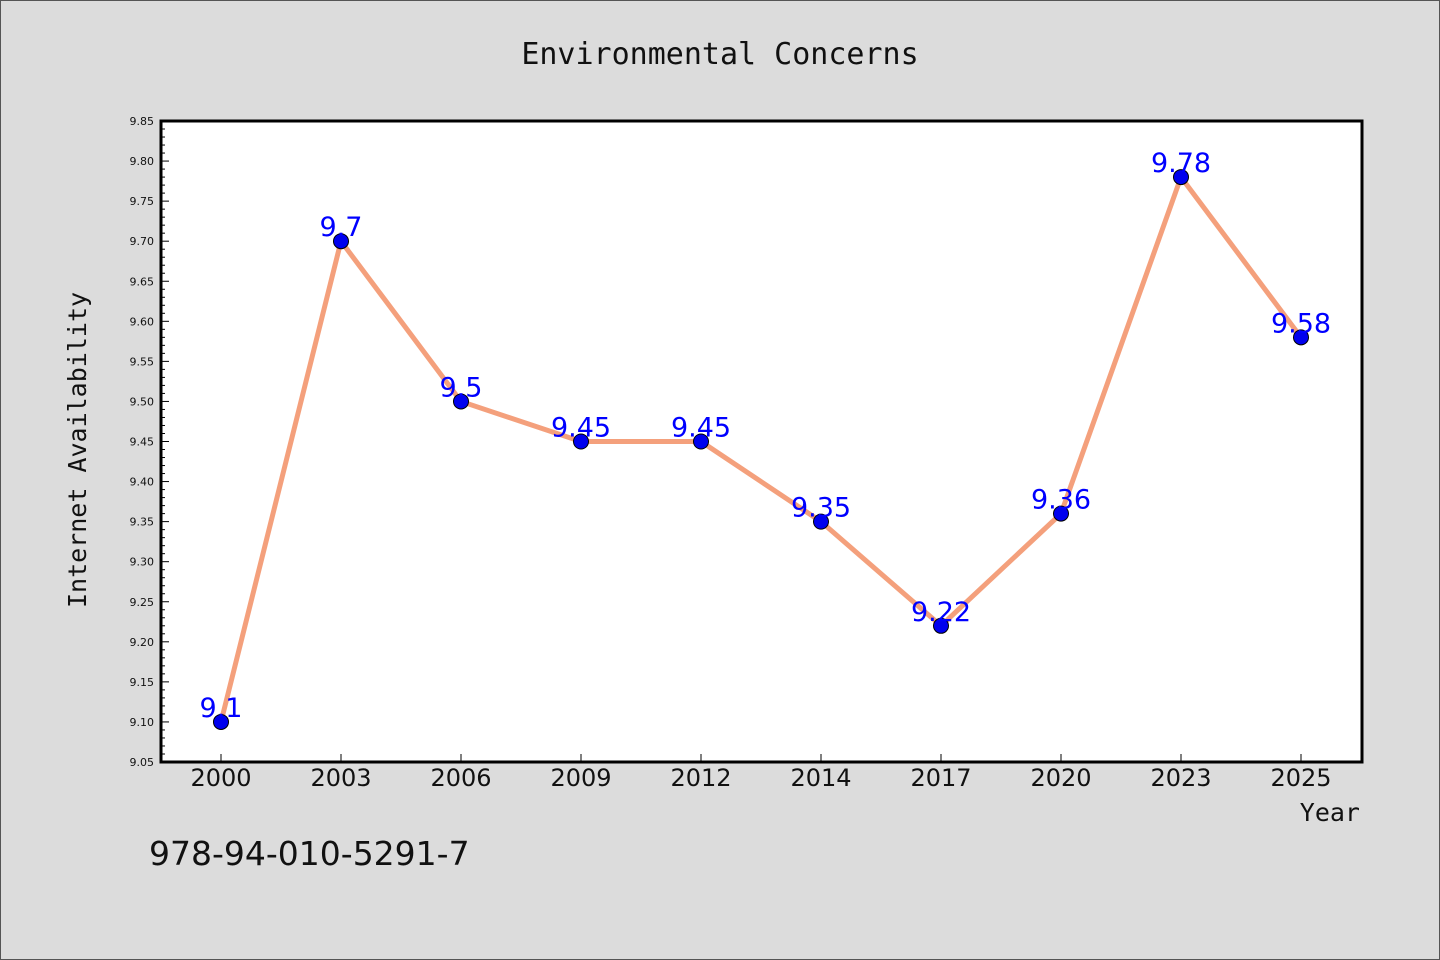 The width and height of the screenshot is (1440, 960). What do you see at coordinates (341, 227) in the screenshot?
I see `data-label: 9.7` at bounding box center [341, 227].